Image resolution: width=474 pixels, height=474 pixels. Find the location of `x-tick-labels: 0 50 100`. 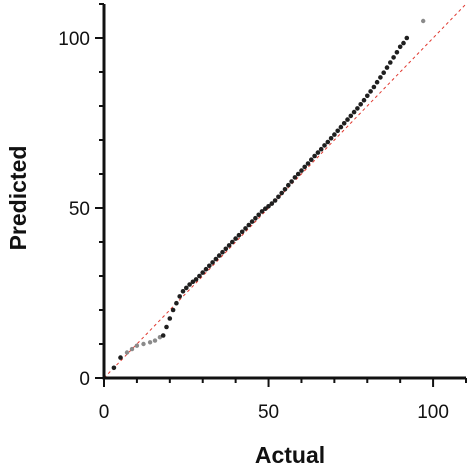

x-tick-labels: 0 50 100 is located at coordinates (274, 412).